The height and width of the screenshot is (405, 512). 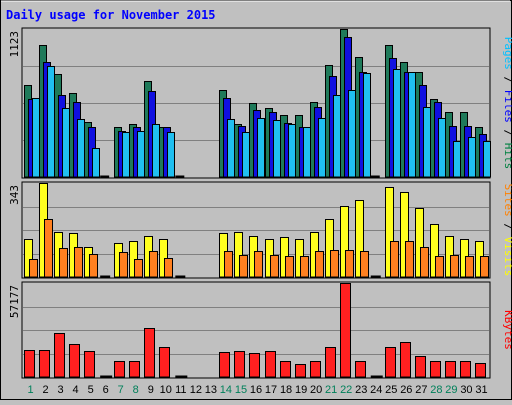 I want to click on x-tick-label-day-18: 18, so click(x=286, y=390).